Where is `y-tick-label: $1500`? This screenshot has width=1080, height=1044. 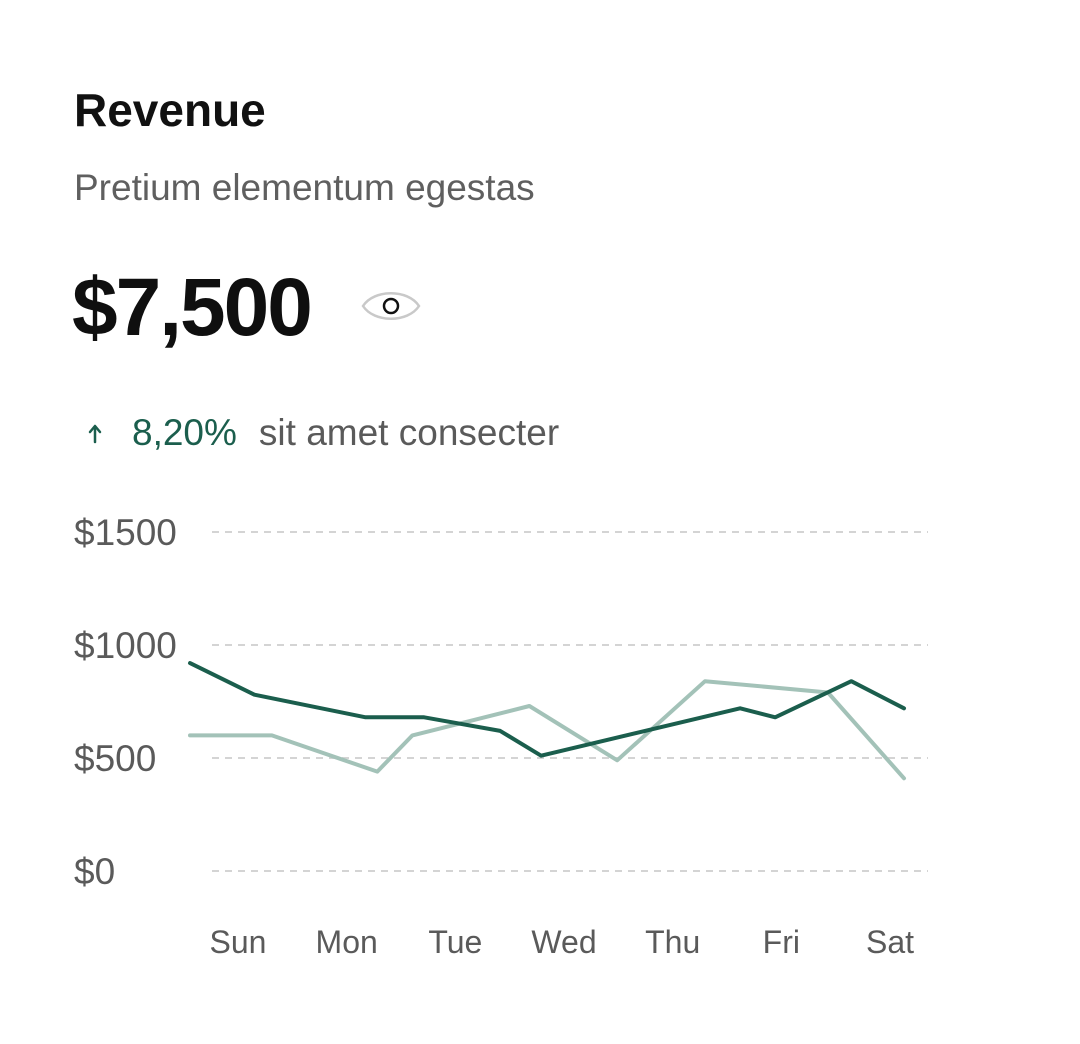 y-tick-label: $1500 is located at coordinates (125, 532).